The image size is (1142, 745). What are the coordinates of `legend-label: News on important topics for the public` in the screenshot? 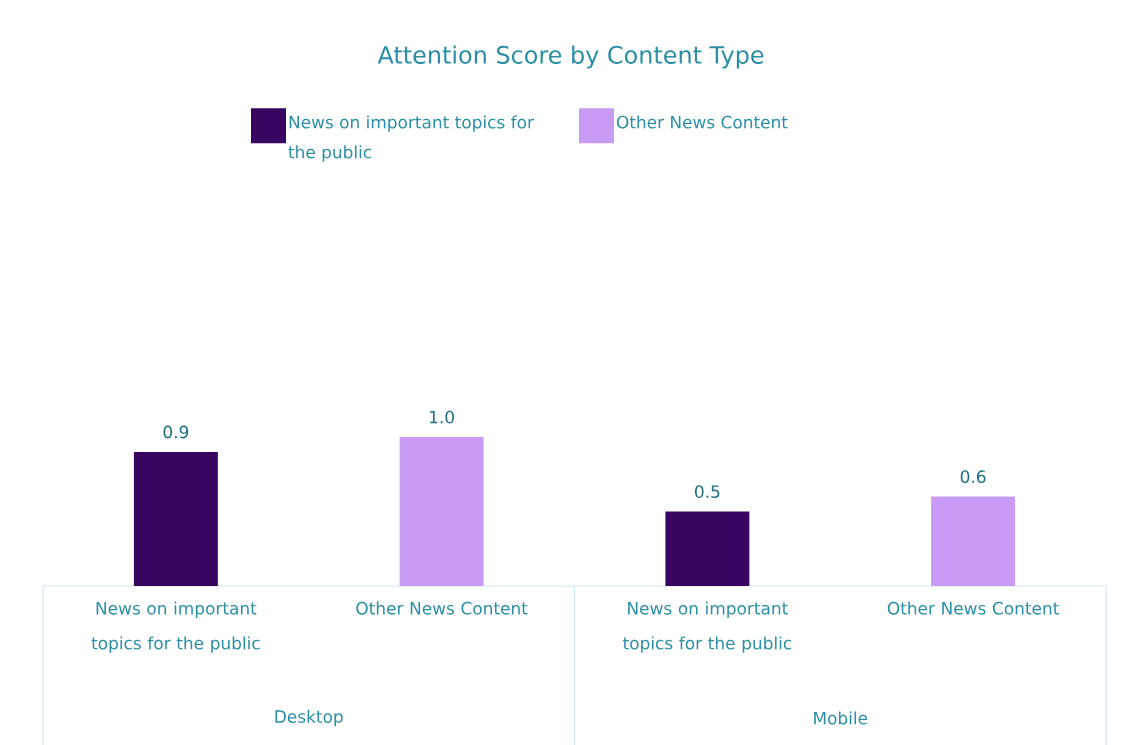 It's located at (411, 138).